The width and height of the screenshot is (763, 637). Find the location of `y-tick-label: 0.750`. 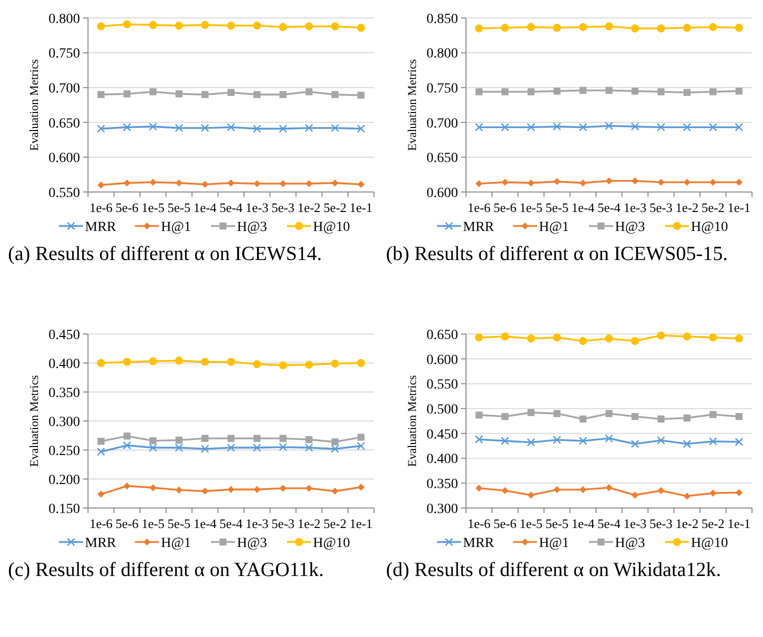

y-tick-label: 0.750 is located at coordinates (442, 89).